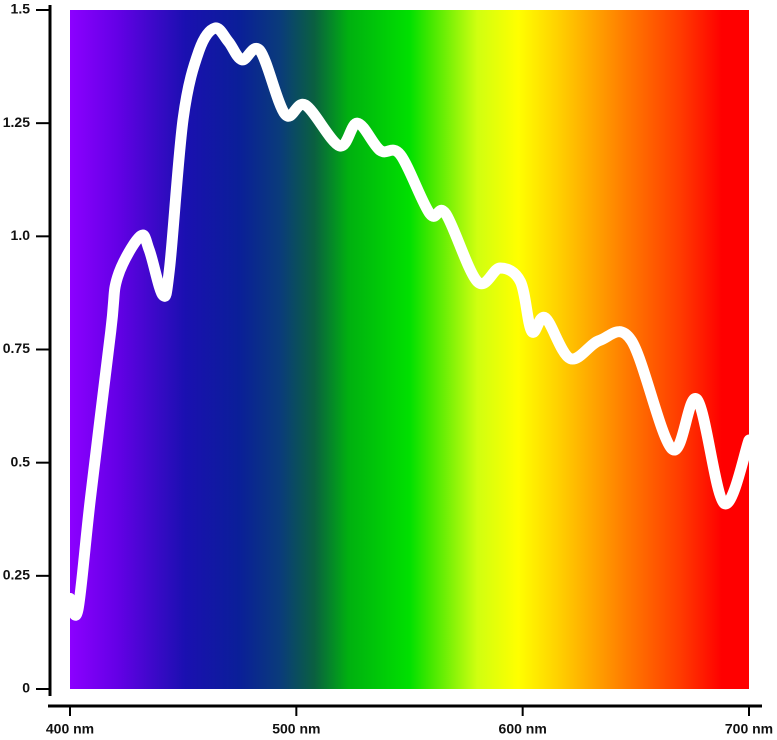 The height and width of the screenshot is (740, 777). Describe the element at coordinates (16, 122) in the screenshot. I see `y-tick-label: 1.25` at that location.